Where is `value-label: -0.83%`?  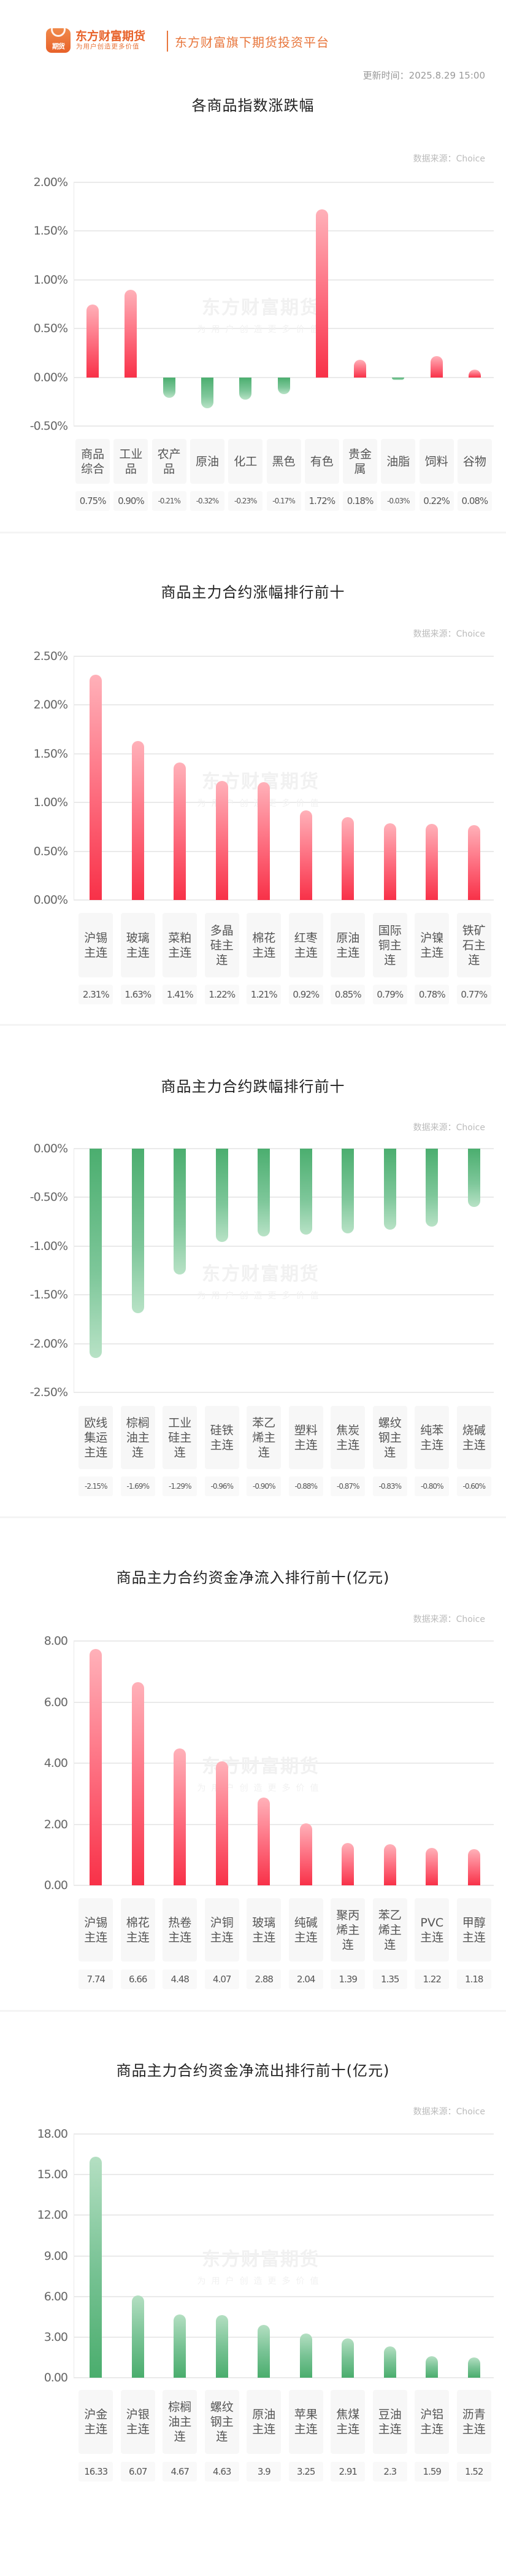 value-label: -0.83% is located at coordinates (389, 1486).